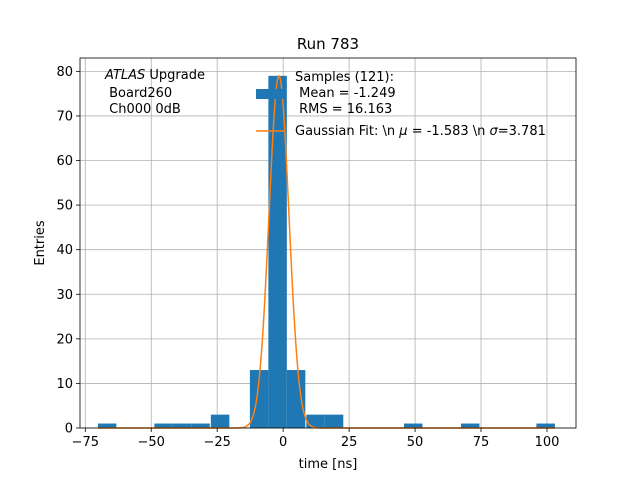  I want to click on x-tick-label: 75, so click(481, 442).